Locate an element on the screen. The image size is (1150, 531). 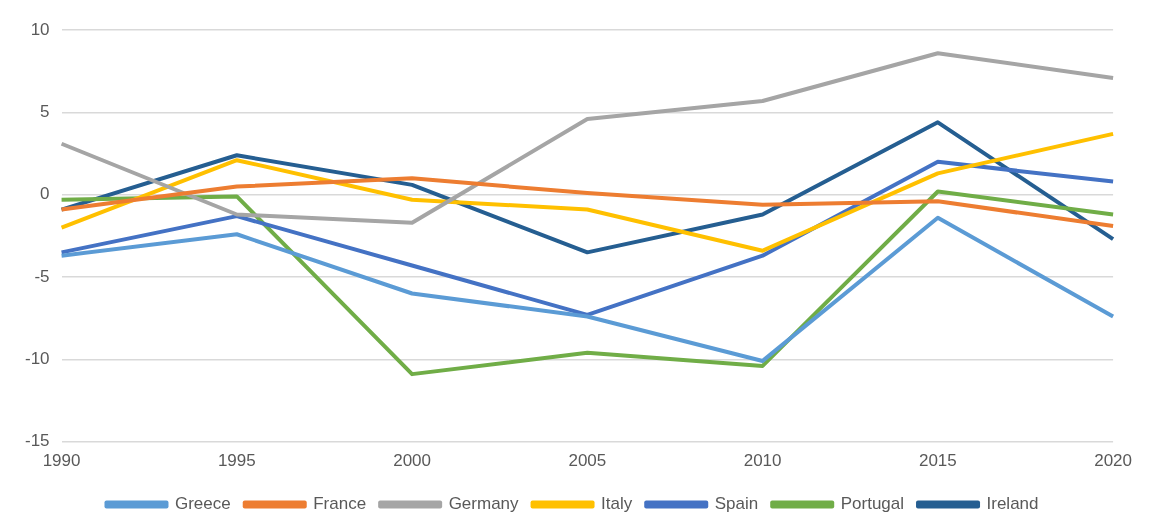
legend-label: France is located at coordinates (340, 504).